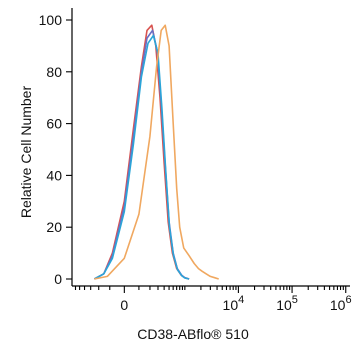  I want to click on x-tick-label: 10⁵, so click(287, 303).